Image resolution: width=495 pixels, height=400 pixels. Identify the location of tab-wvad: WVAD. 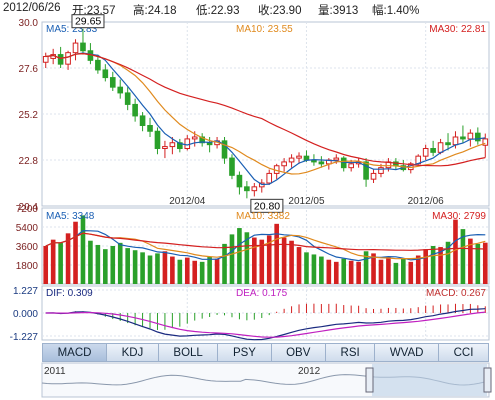
(407, 352).